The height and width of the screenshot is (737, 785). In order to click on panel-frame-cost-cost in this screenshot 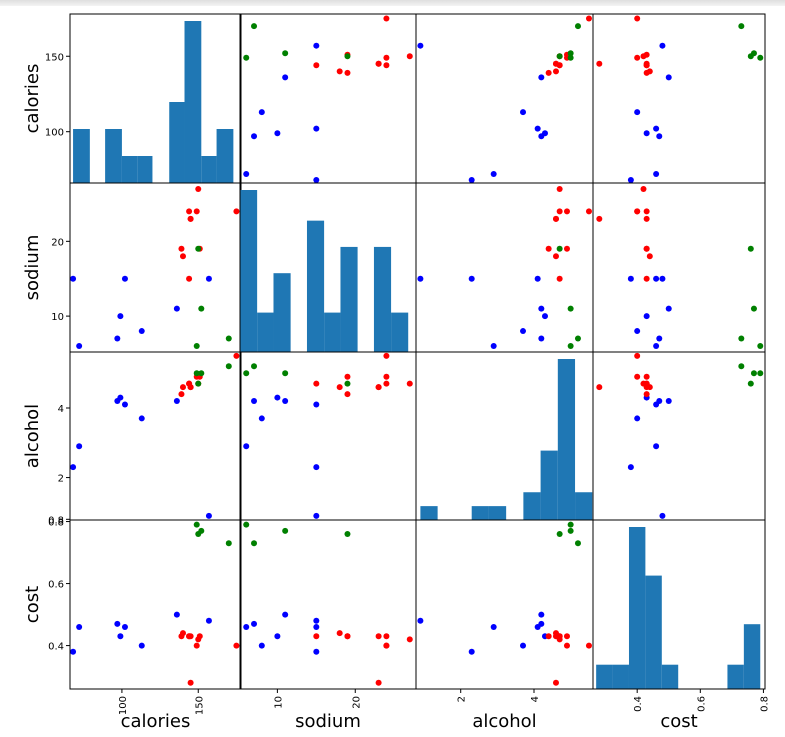, I will do `click(679, 604)`.